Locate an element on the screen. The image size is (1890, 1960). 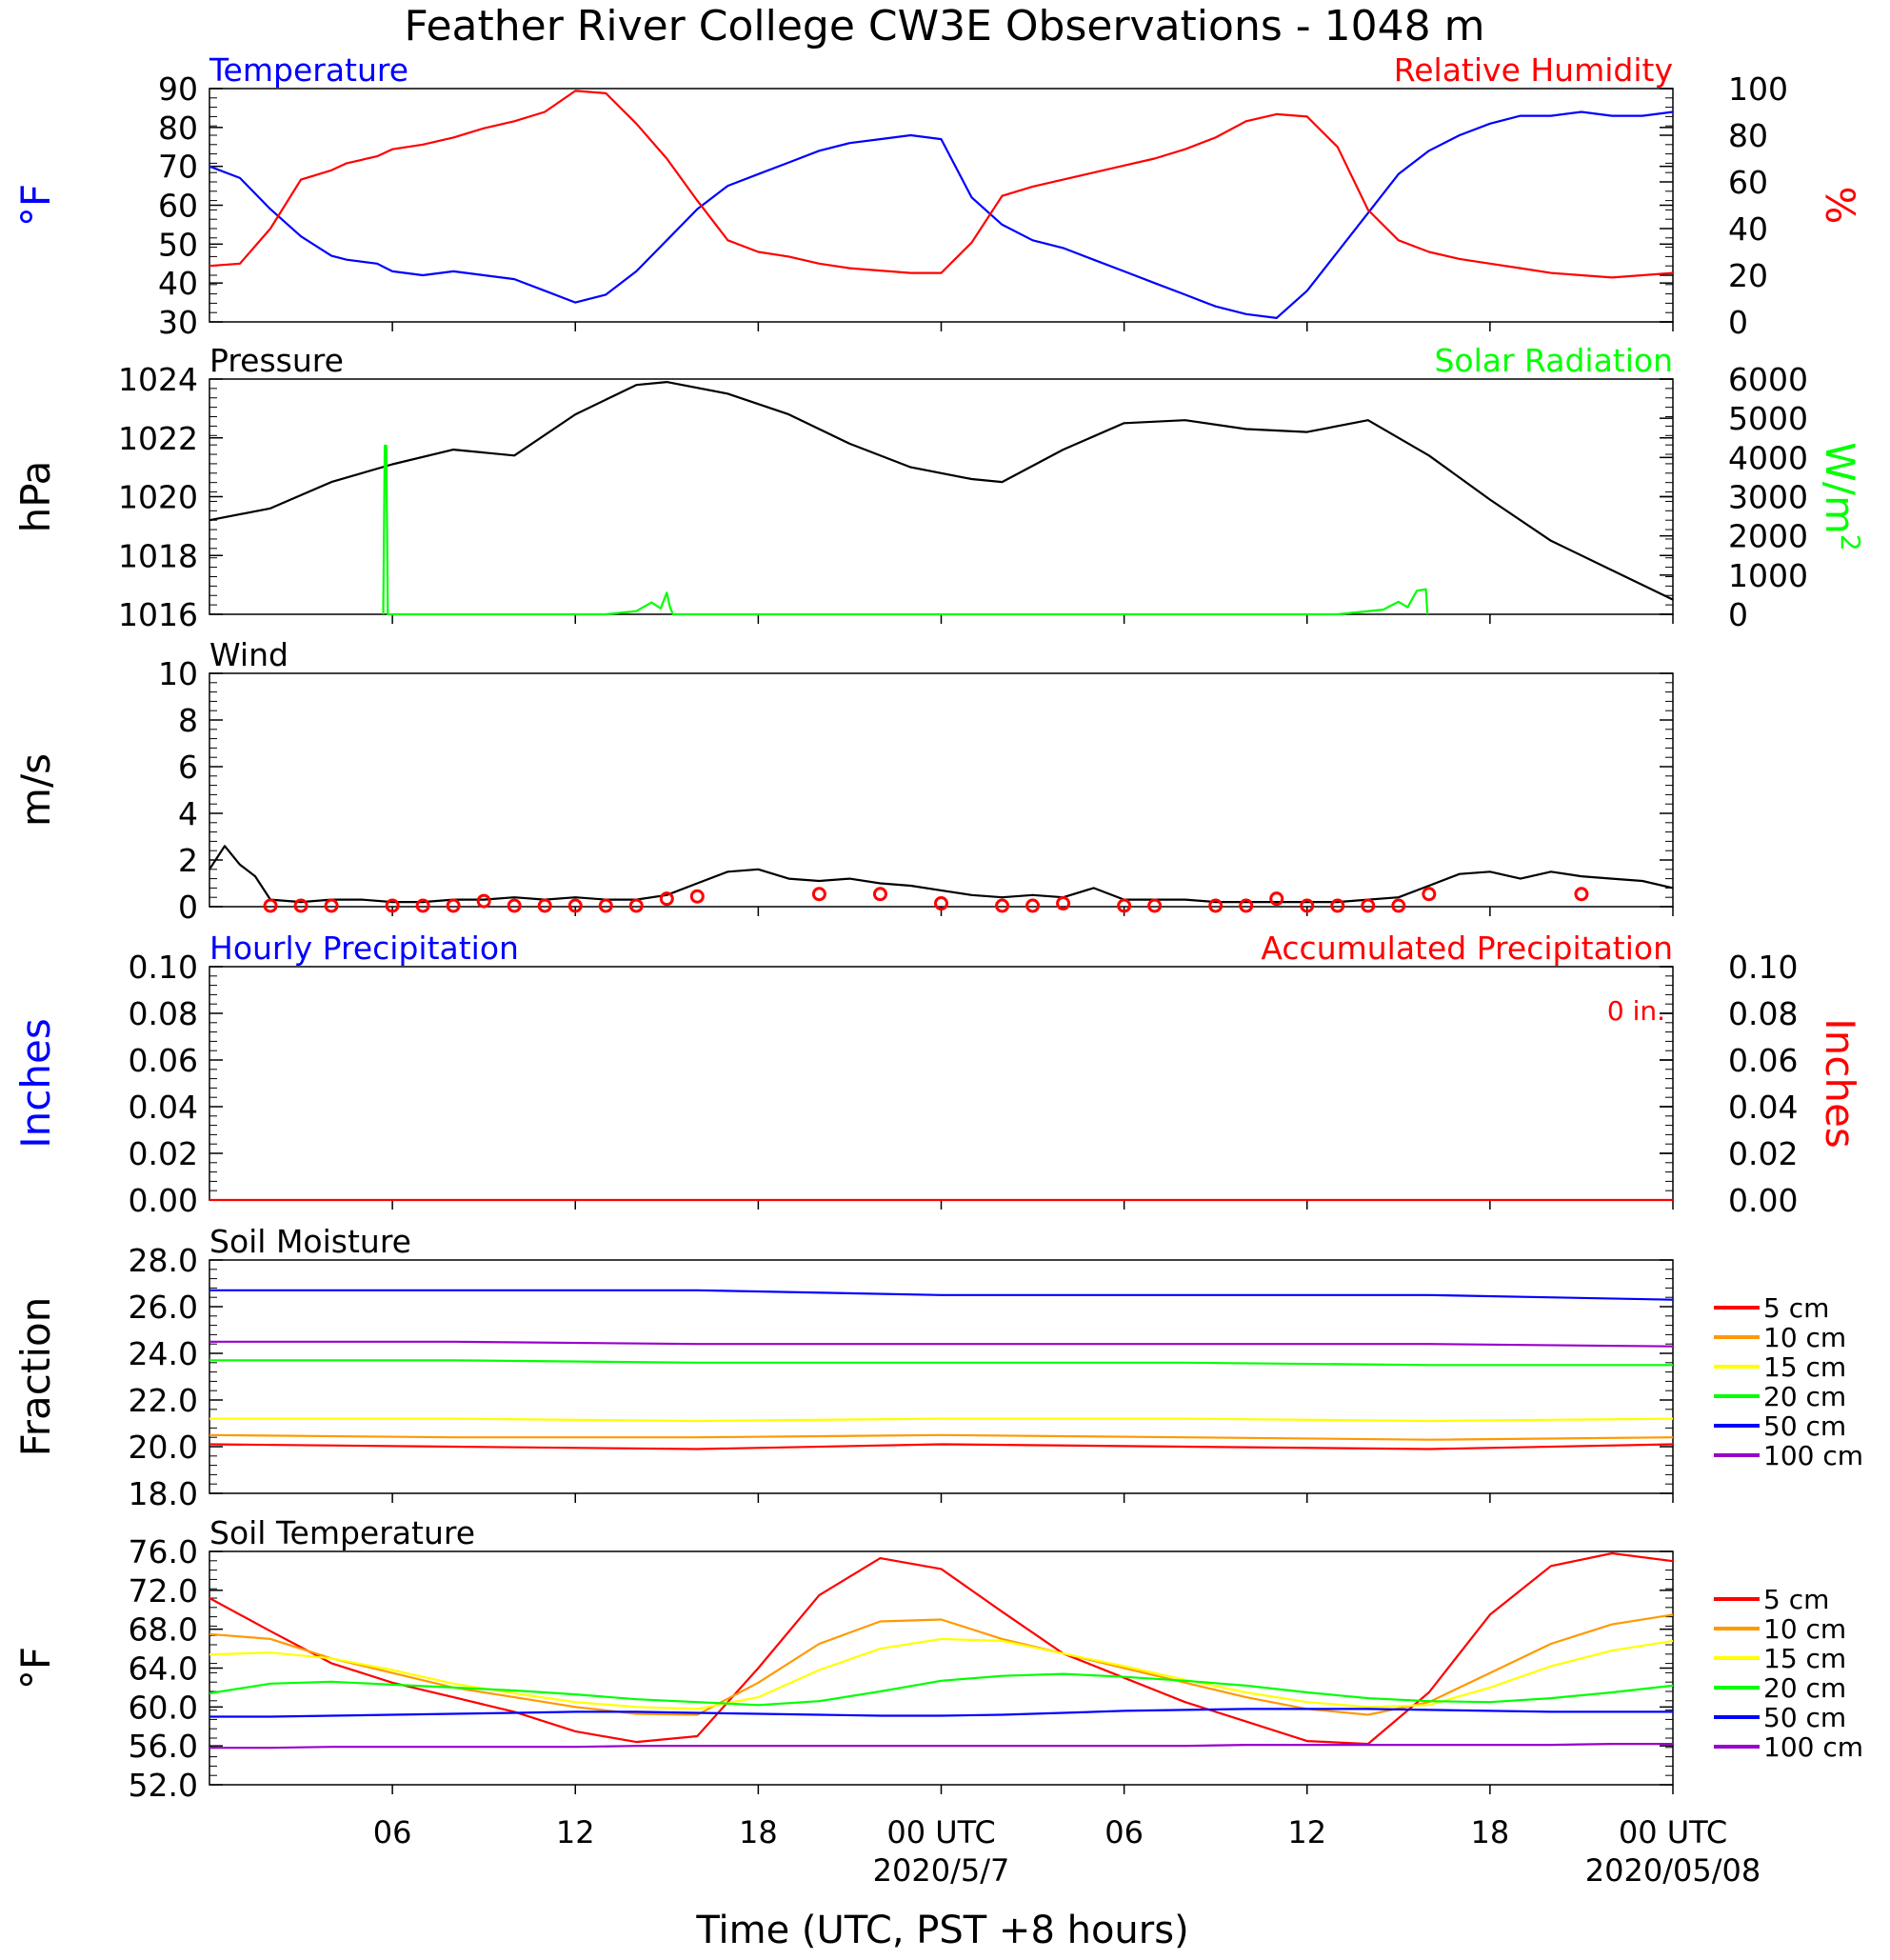
x-tick-label: 12 is located at coordinates (1306, 1832).